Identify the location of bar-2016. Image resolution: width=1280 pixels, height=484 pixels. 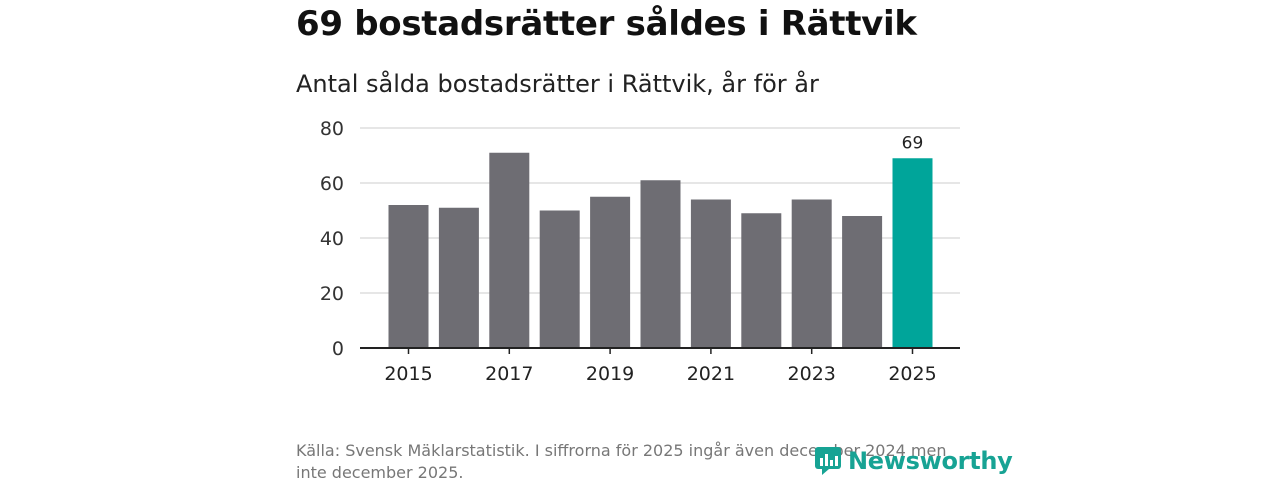
(458, 277).